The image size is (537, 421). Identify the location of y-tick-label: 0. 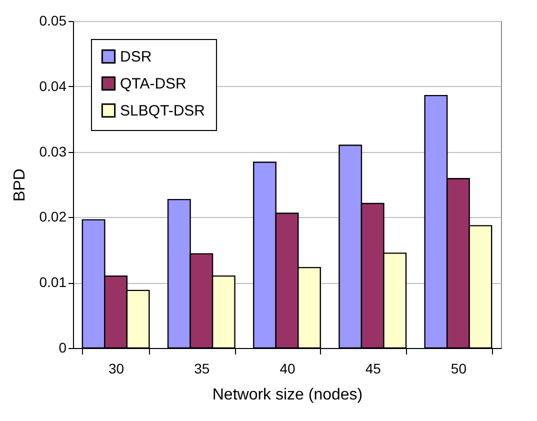
(62, 348).